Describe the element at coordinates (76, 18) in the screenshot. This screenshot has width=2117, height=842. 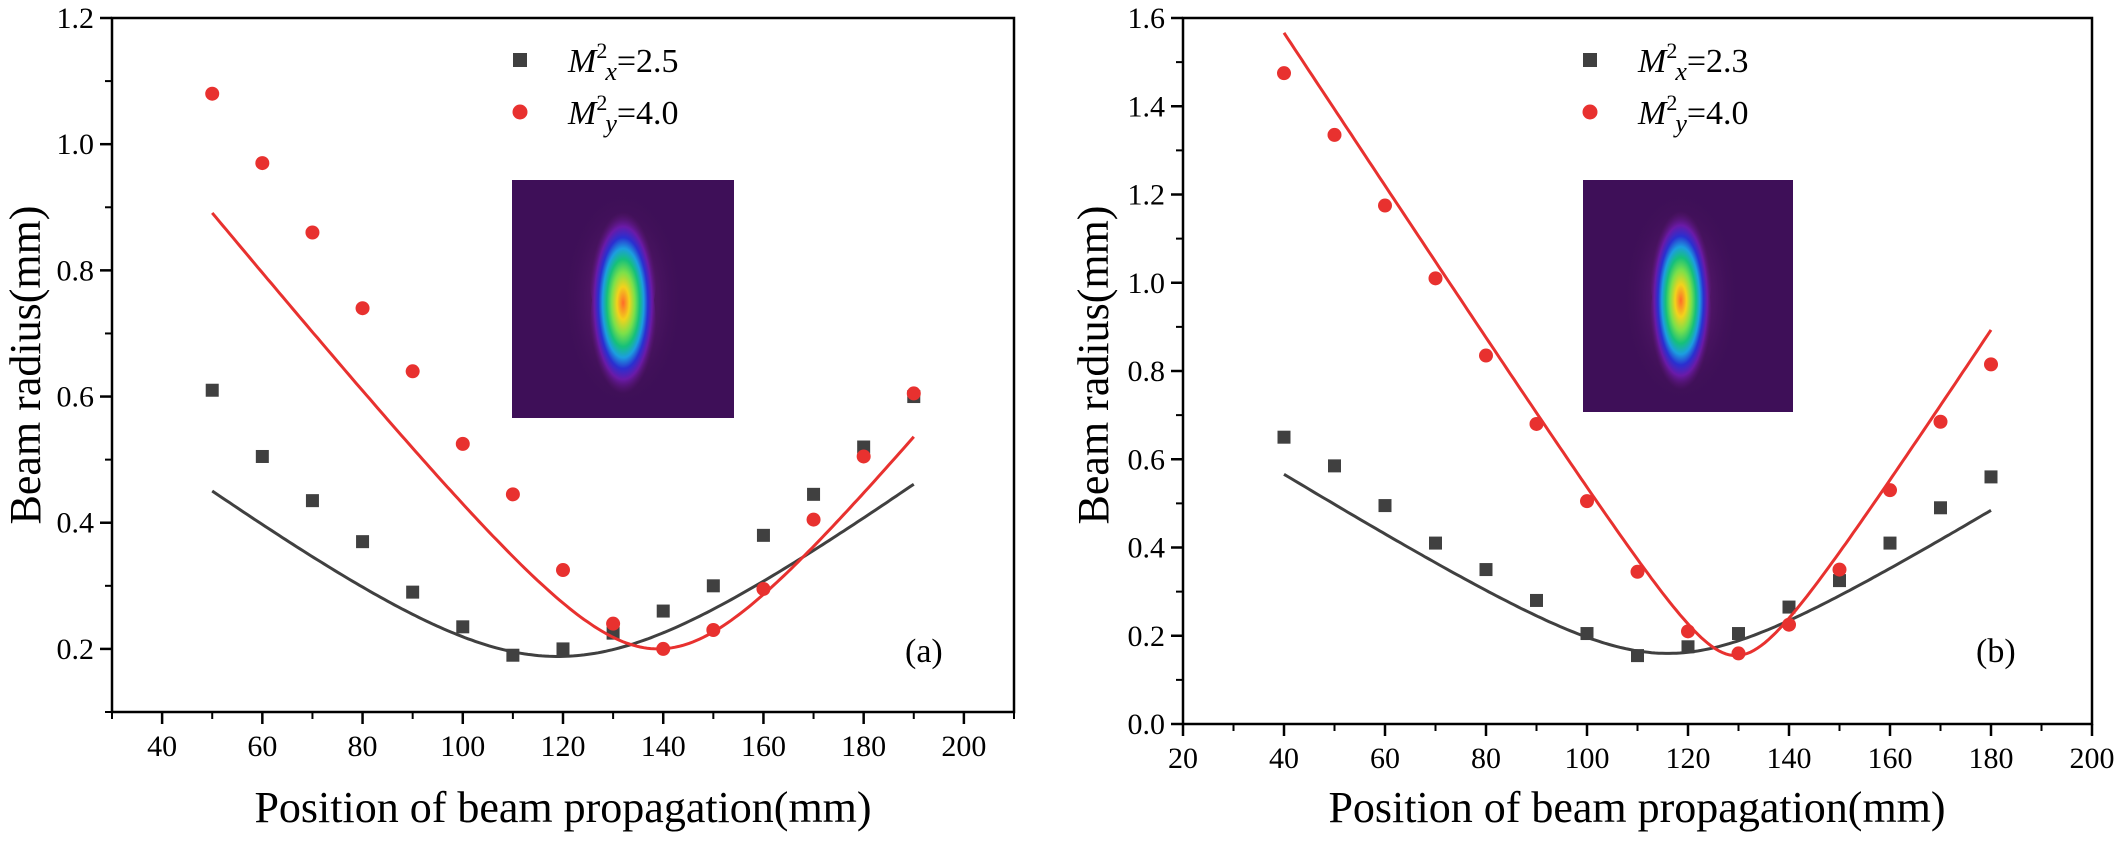
I see `y-tick-label-a: 1.2` at that location.